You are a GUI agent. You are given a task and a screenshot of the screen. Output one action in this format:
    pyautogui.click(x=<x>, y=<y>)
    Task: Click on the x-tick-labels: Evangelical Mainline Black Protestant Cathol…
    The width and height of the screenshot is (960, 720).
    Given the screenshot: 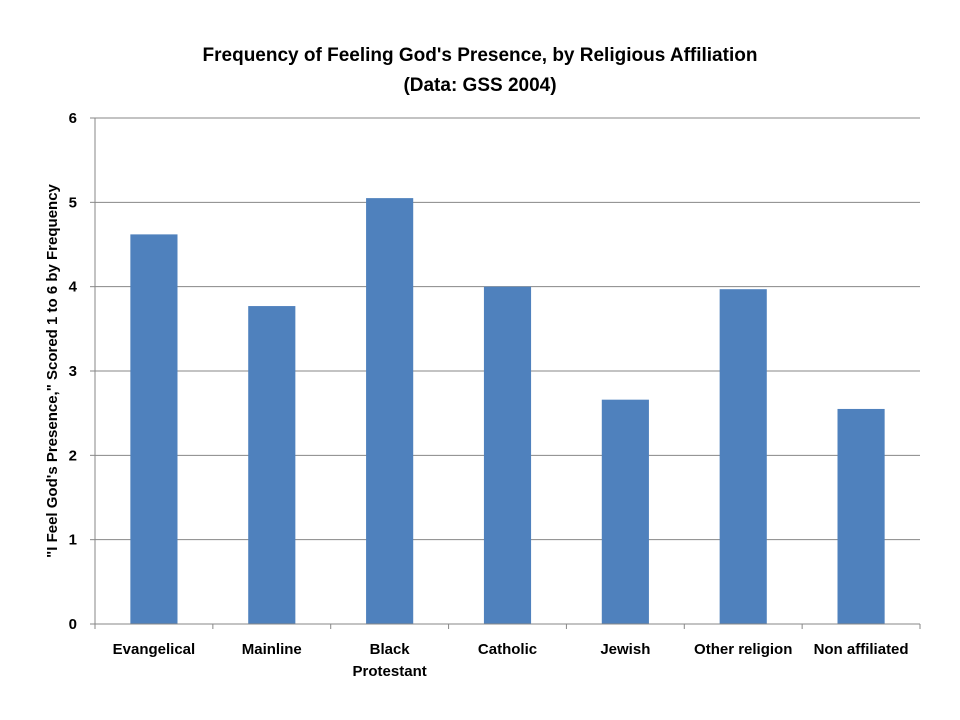 What is the action you would take?
    pyautogui.click(x=511, y=660)
    